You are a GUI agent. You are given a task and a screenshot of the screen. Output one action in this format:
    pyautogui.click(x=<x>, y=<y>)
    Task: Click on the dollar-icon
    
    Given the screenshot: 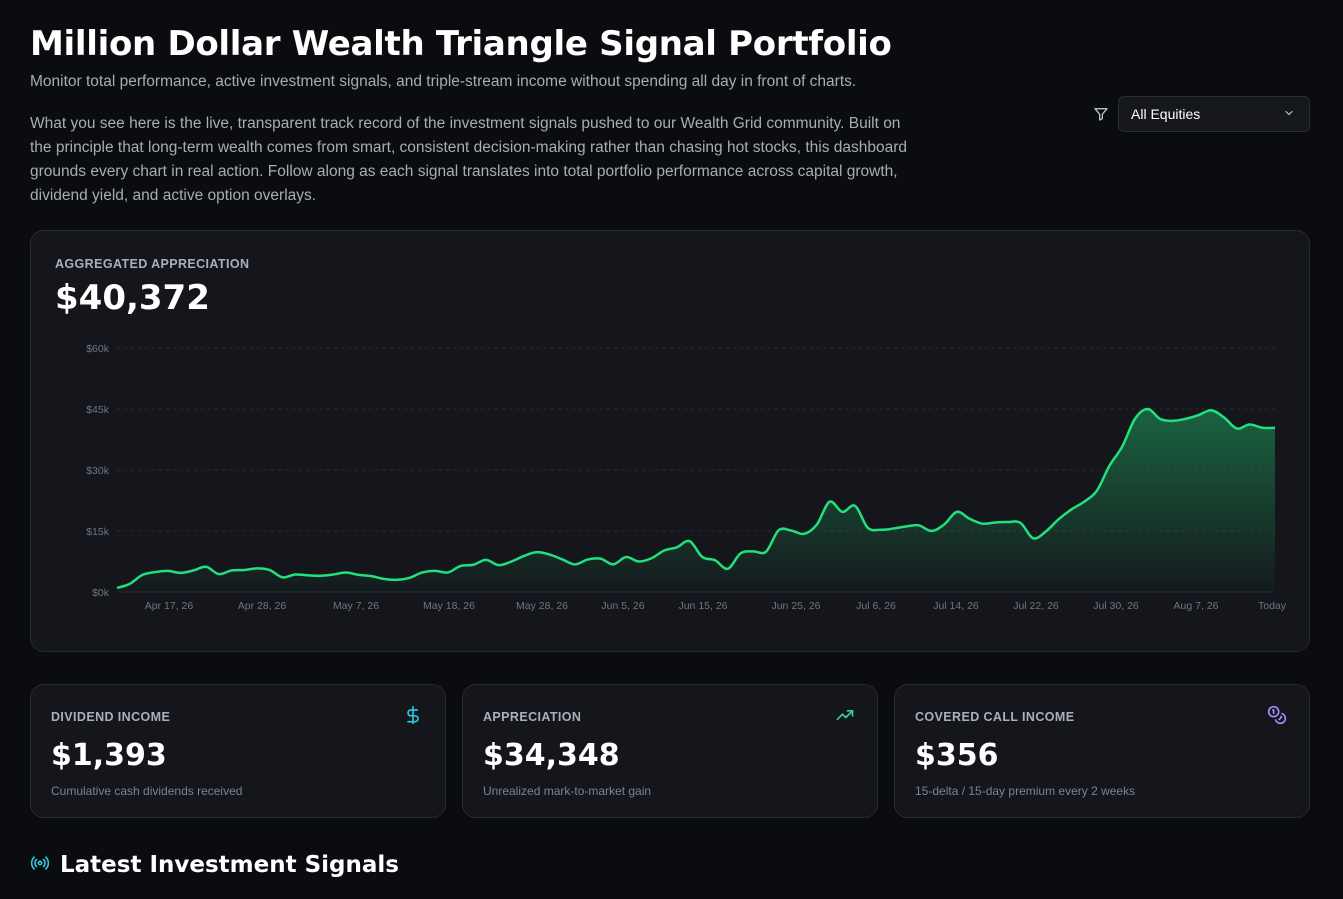 What is the action you would take?
    pyautogui.click(x=413, y=715)
    